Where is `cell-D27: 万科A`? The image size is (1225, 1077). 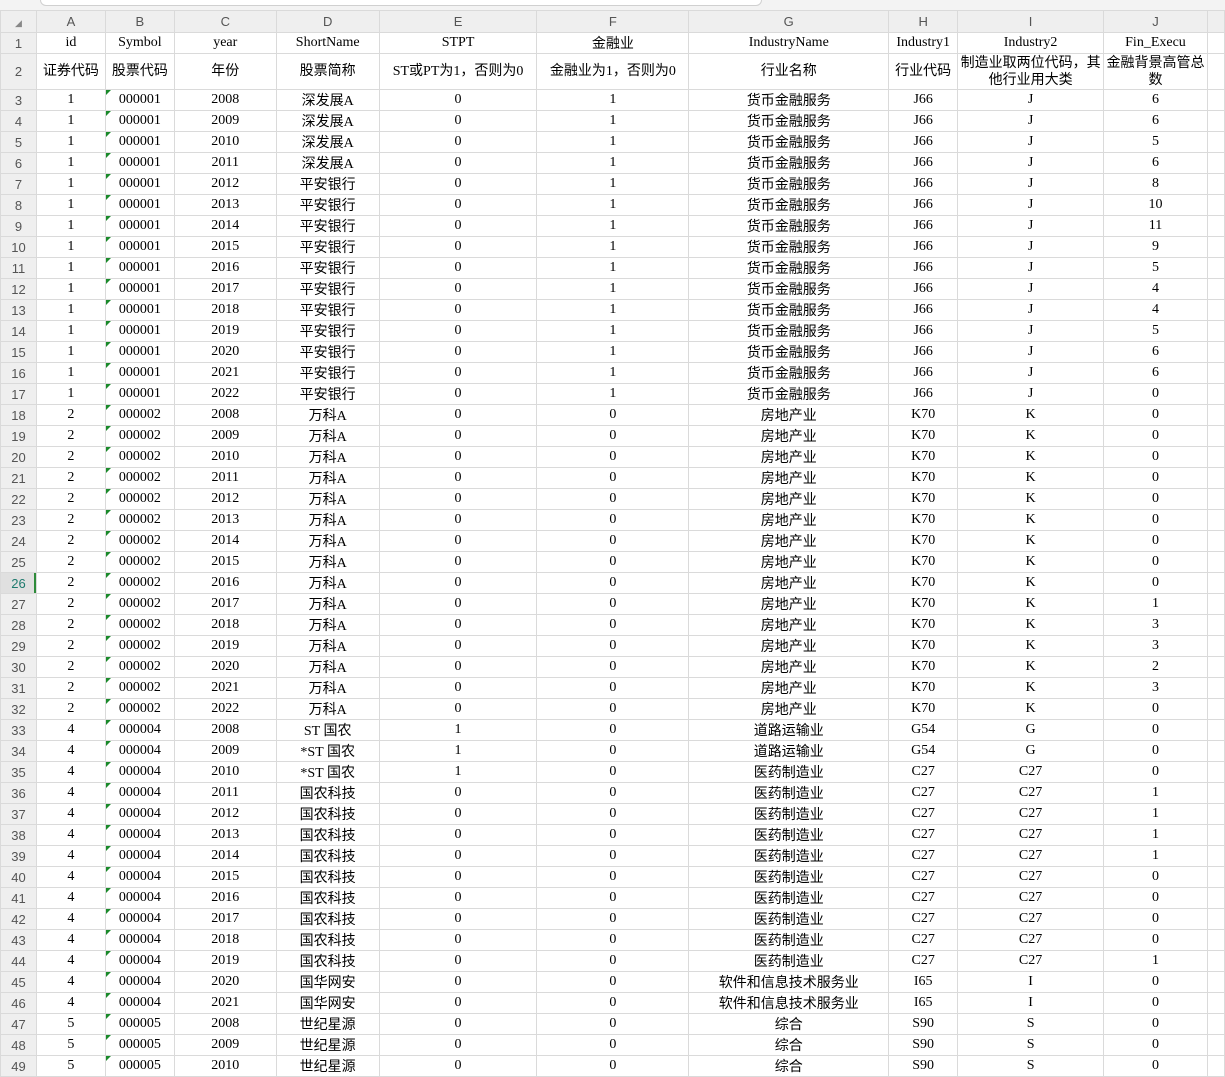
cell-D27: 万科A is located at coordinates (327, 604).